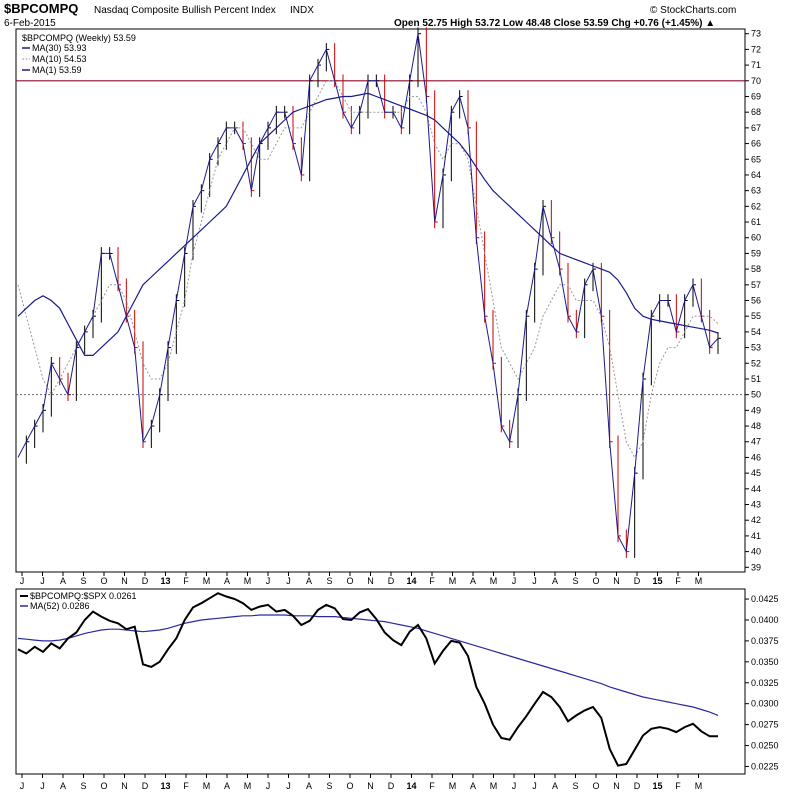  Describe the element at coordinates (756, 285) in the screenshot. I see `main-y-tick-label: 57` at that location.